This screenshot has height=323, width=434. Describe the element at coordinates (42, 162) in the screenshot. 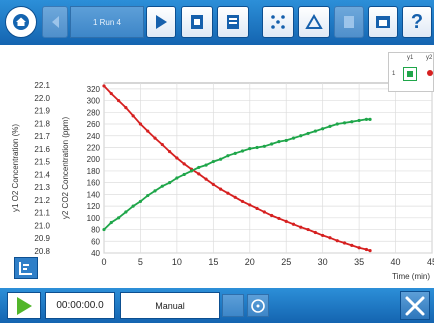

I see `y1-tick-label: 21.5` at that location.